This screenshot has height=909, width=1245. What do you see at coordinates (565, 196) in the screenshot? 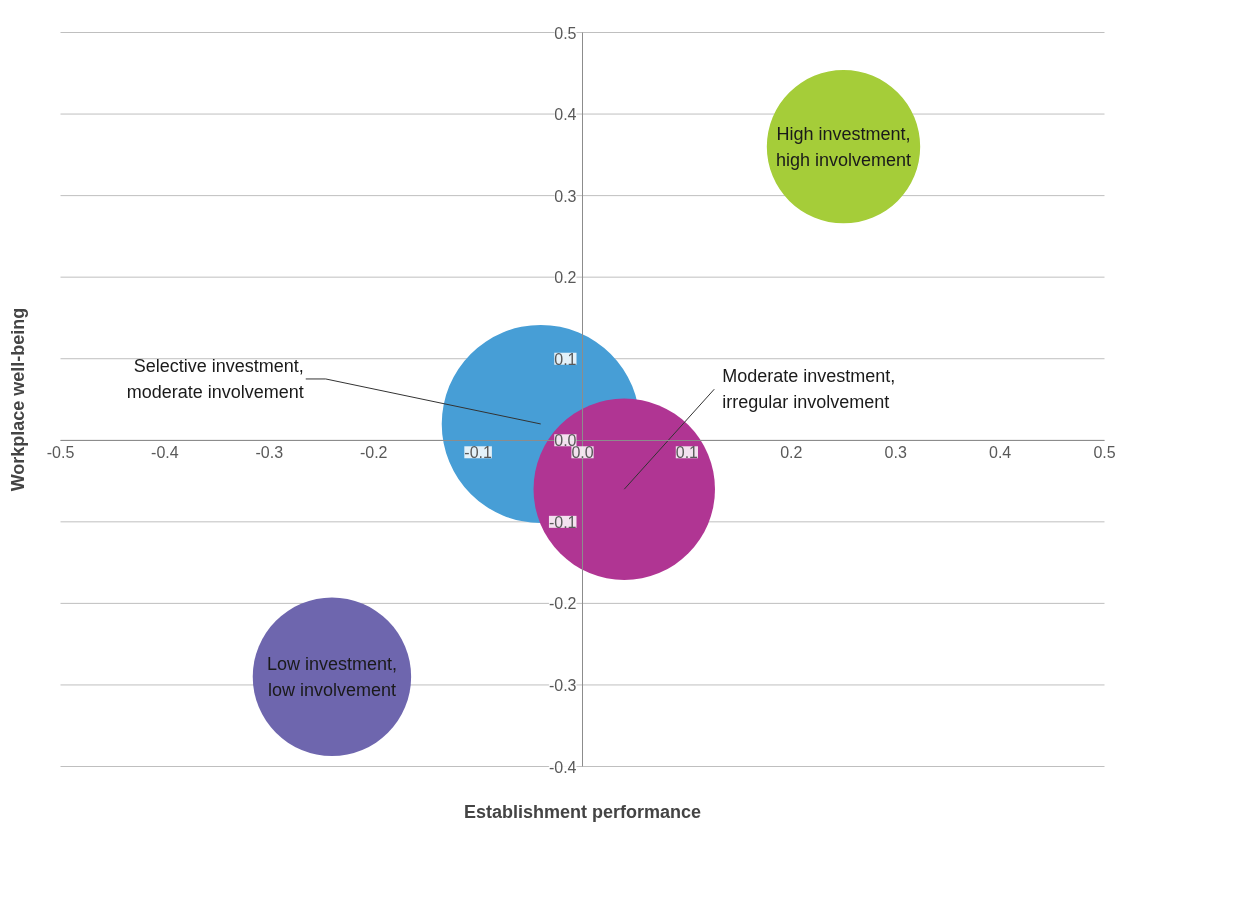
I see `y-tick-label: 0.3` at bounding box center [565, 196].